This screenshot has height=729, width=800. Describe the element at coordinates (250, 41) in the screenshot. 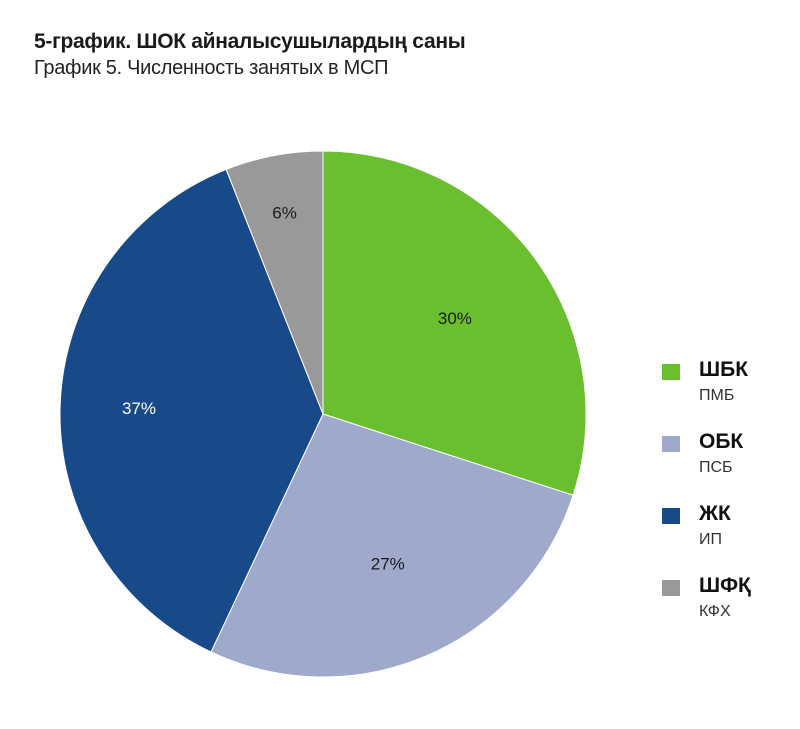

I see `chart-title: 5-график. ШОК айналысушылардың саны` at that location.